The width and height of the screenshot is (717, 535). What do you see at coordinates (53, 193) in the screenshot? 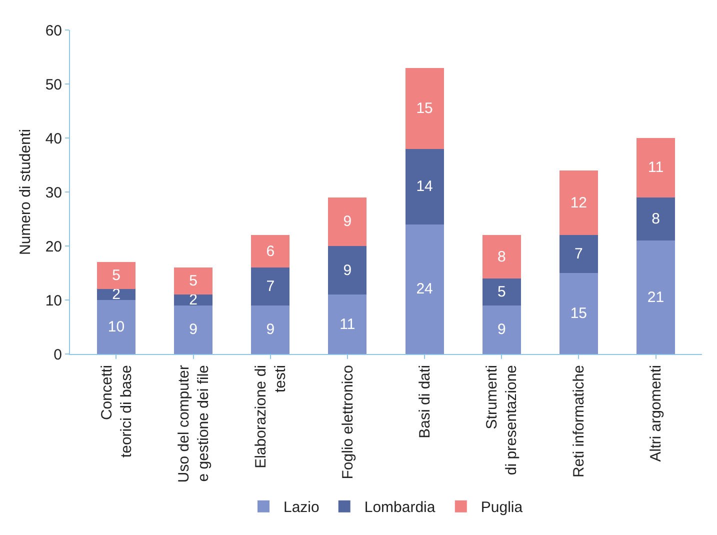
I see `y-tick-label: 30` at bounding box center [53, 193].